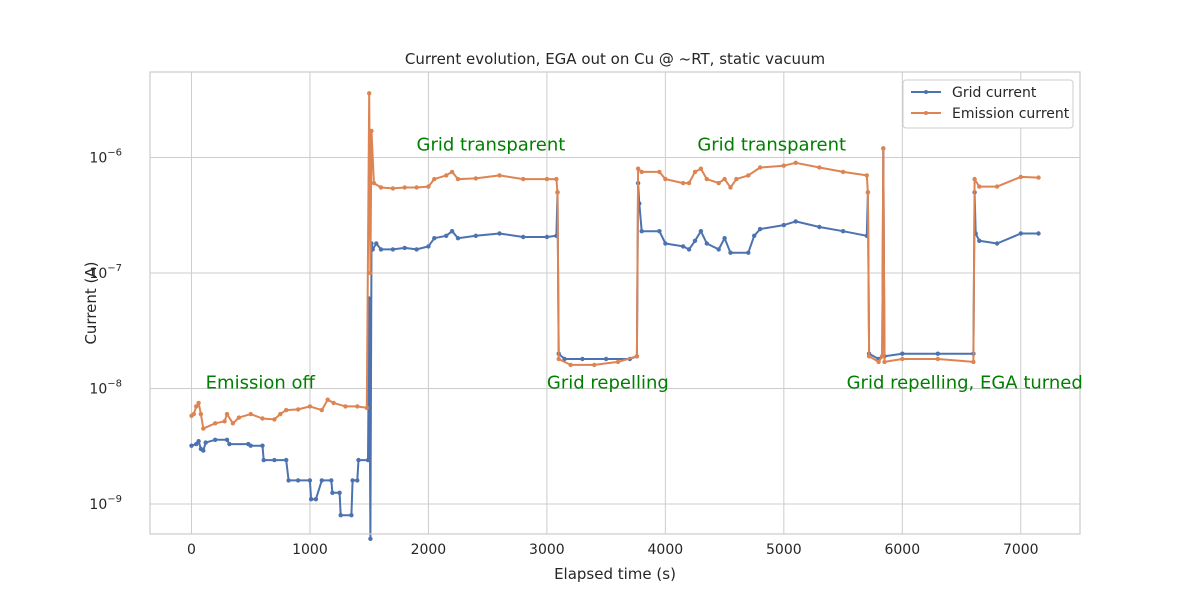  Describe the element at coordinates (1011, 114) in the screenshot. I see `legend-label-emission-current: Emission current` at that location.